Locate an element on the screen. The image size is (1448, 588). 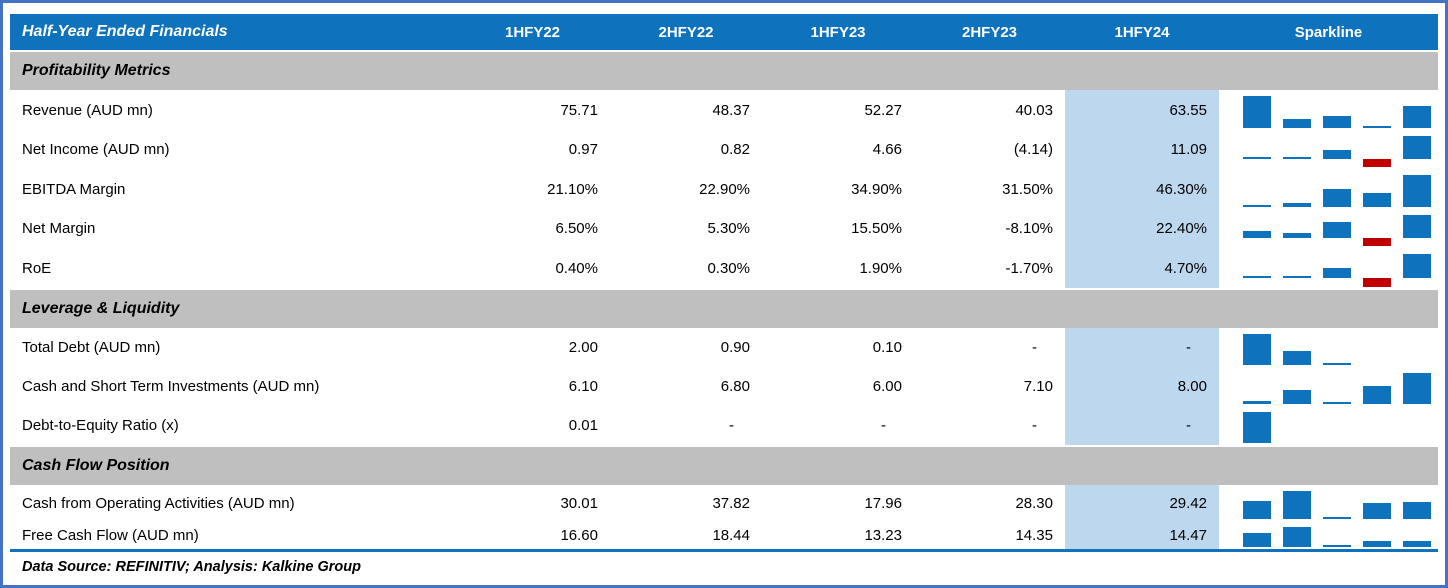
column-header-1hfy24: 1HFY24 is located at coordinates (1142, 32).